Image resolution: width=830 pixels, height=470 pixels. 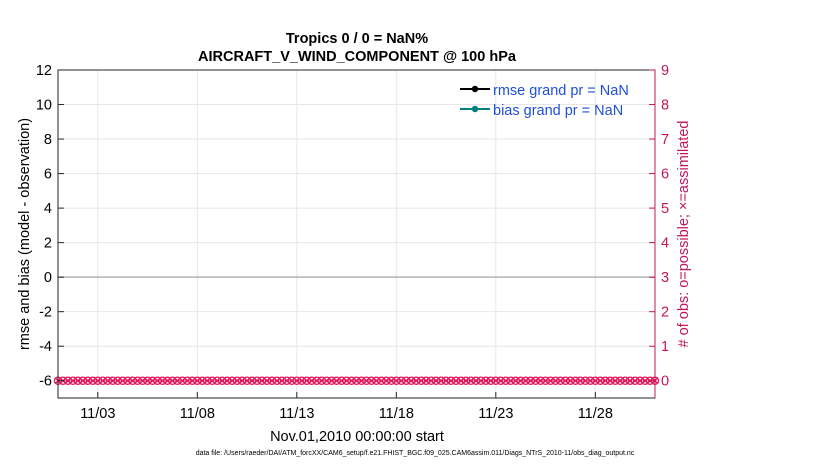 I want to click on y-axis-label: rmse and bias (model - observation), so click(x=25, y=234).